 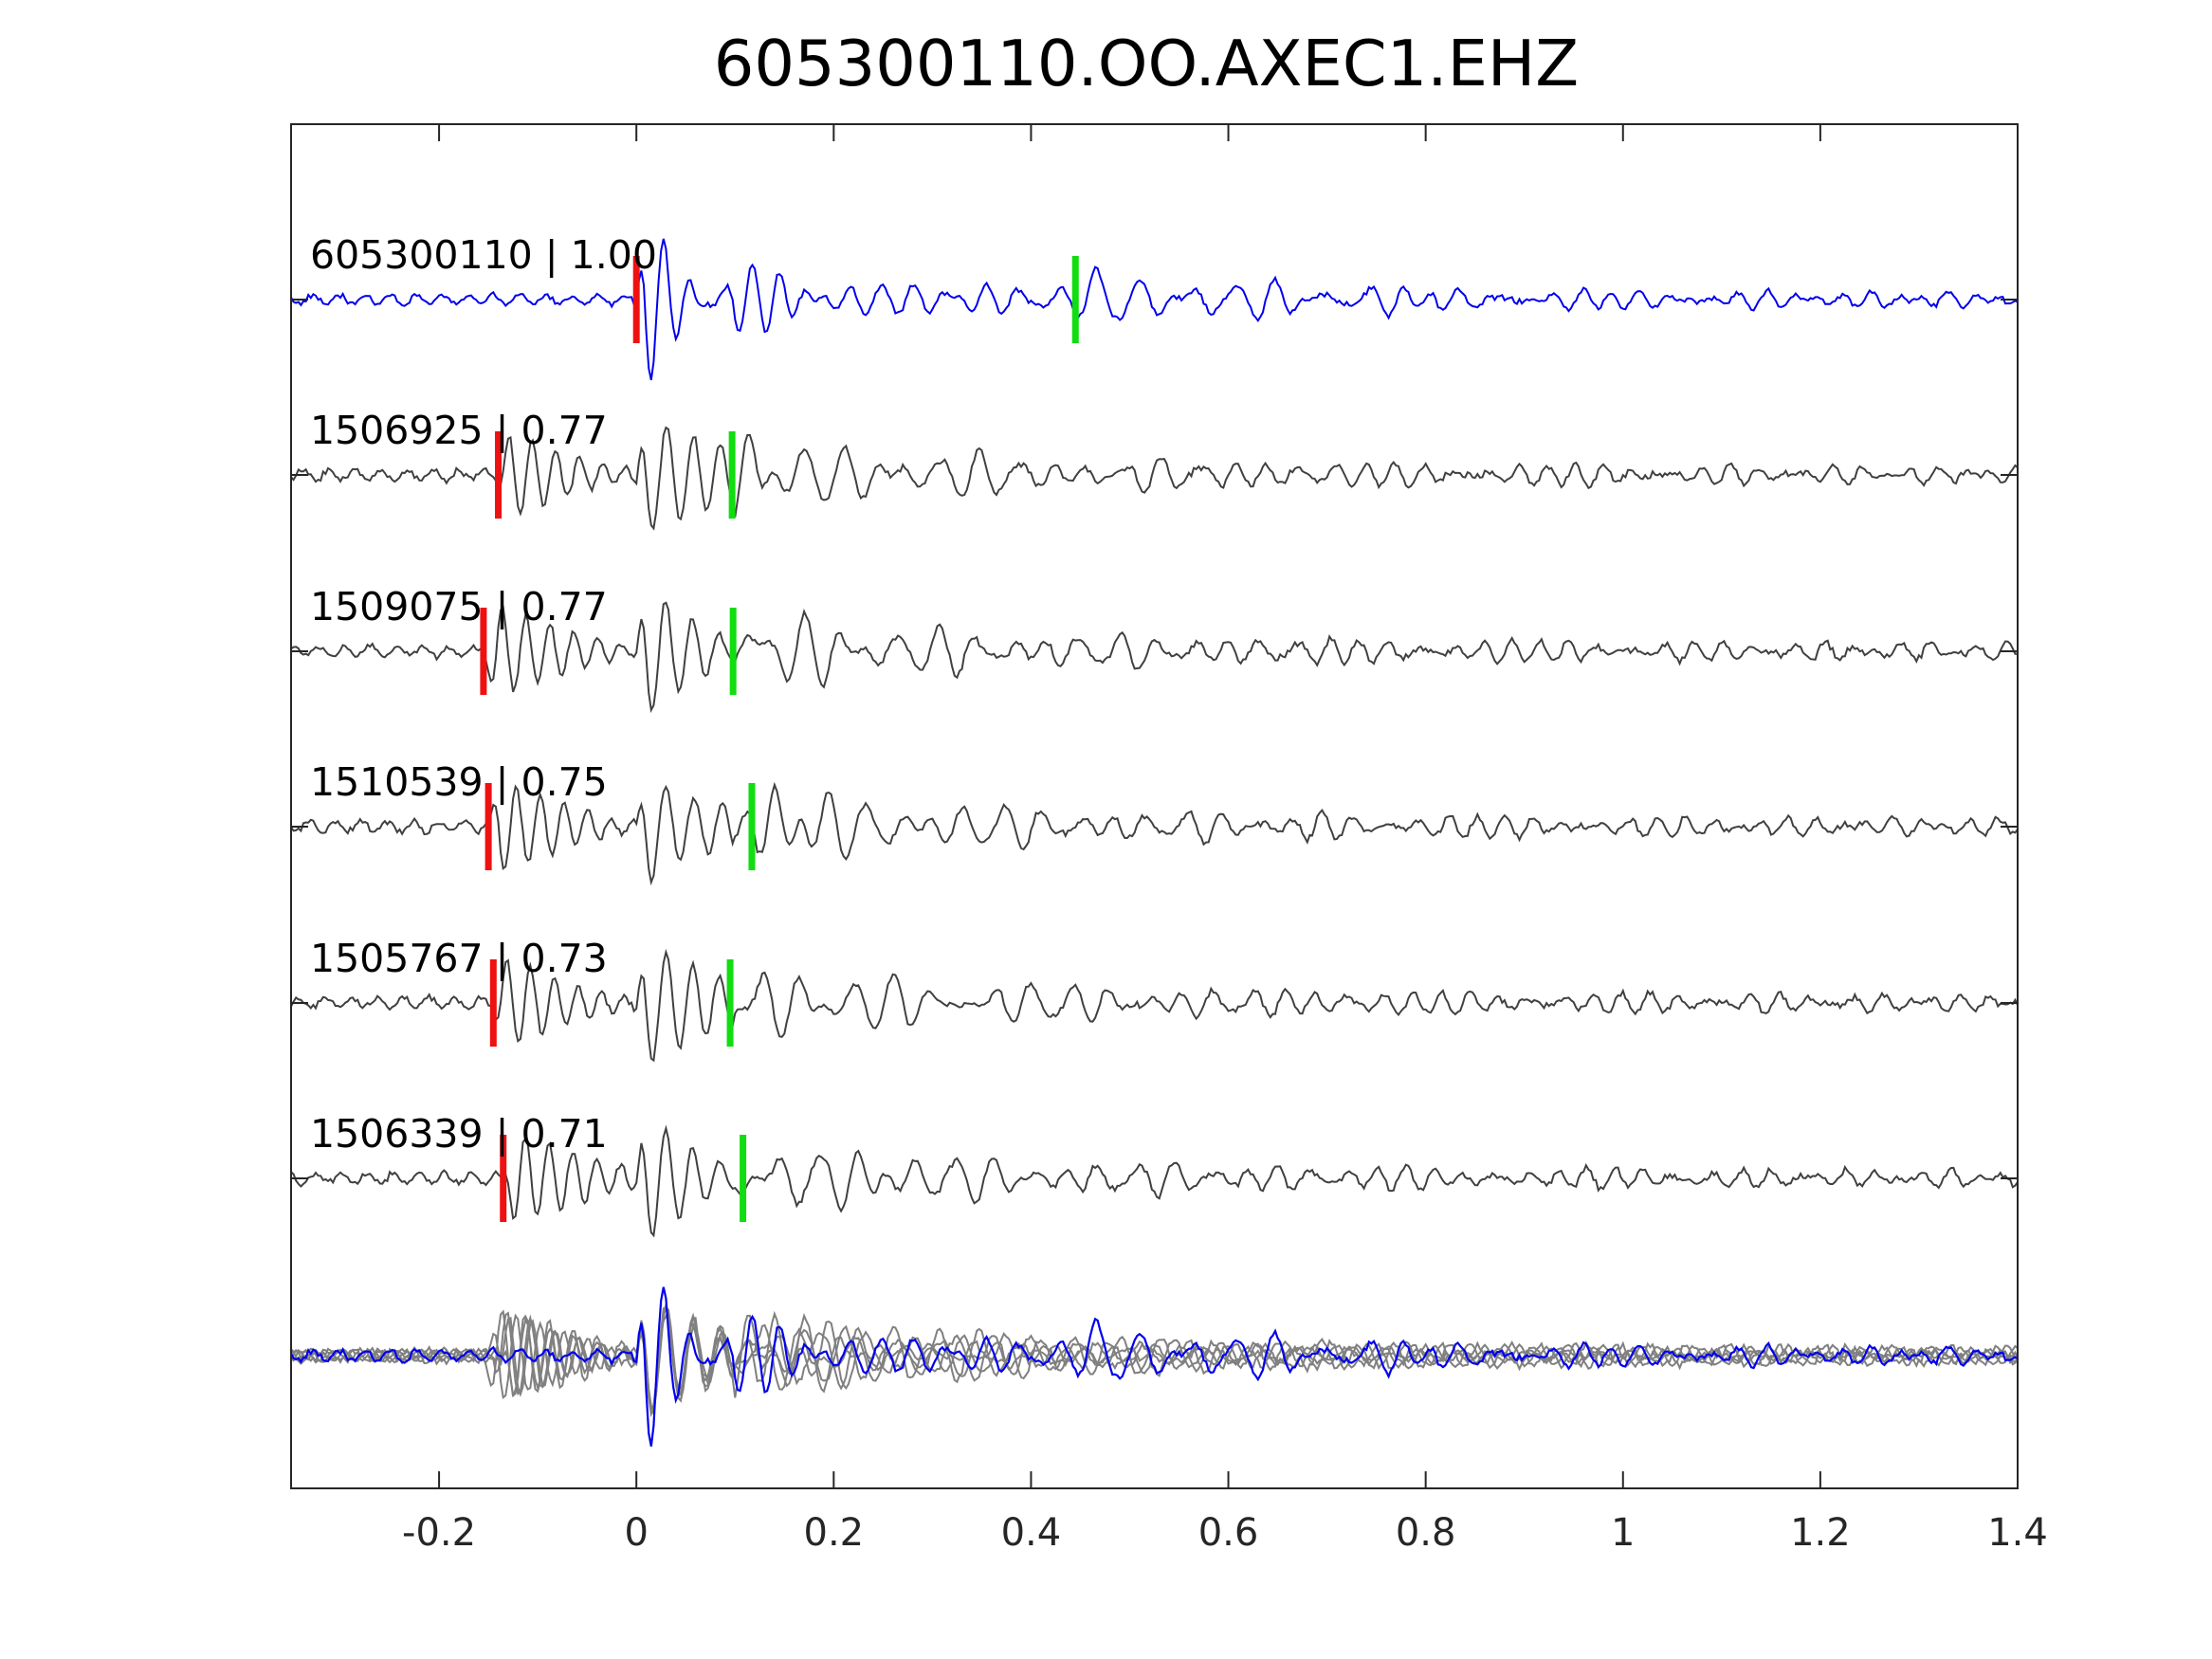 What do you see at coordinates (834, 1533) in the screenshot?
I see `x-tick-label: 0.2` at bounding box center [834, 1533].